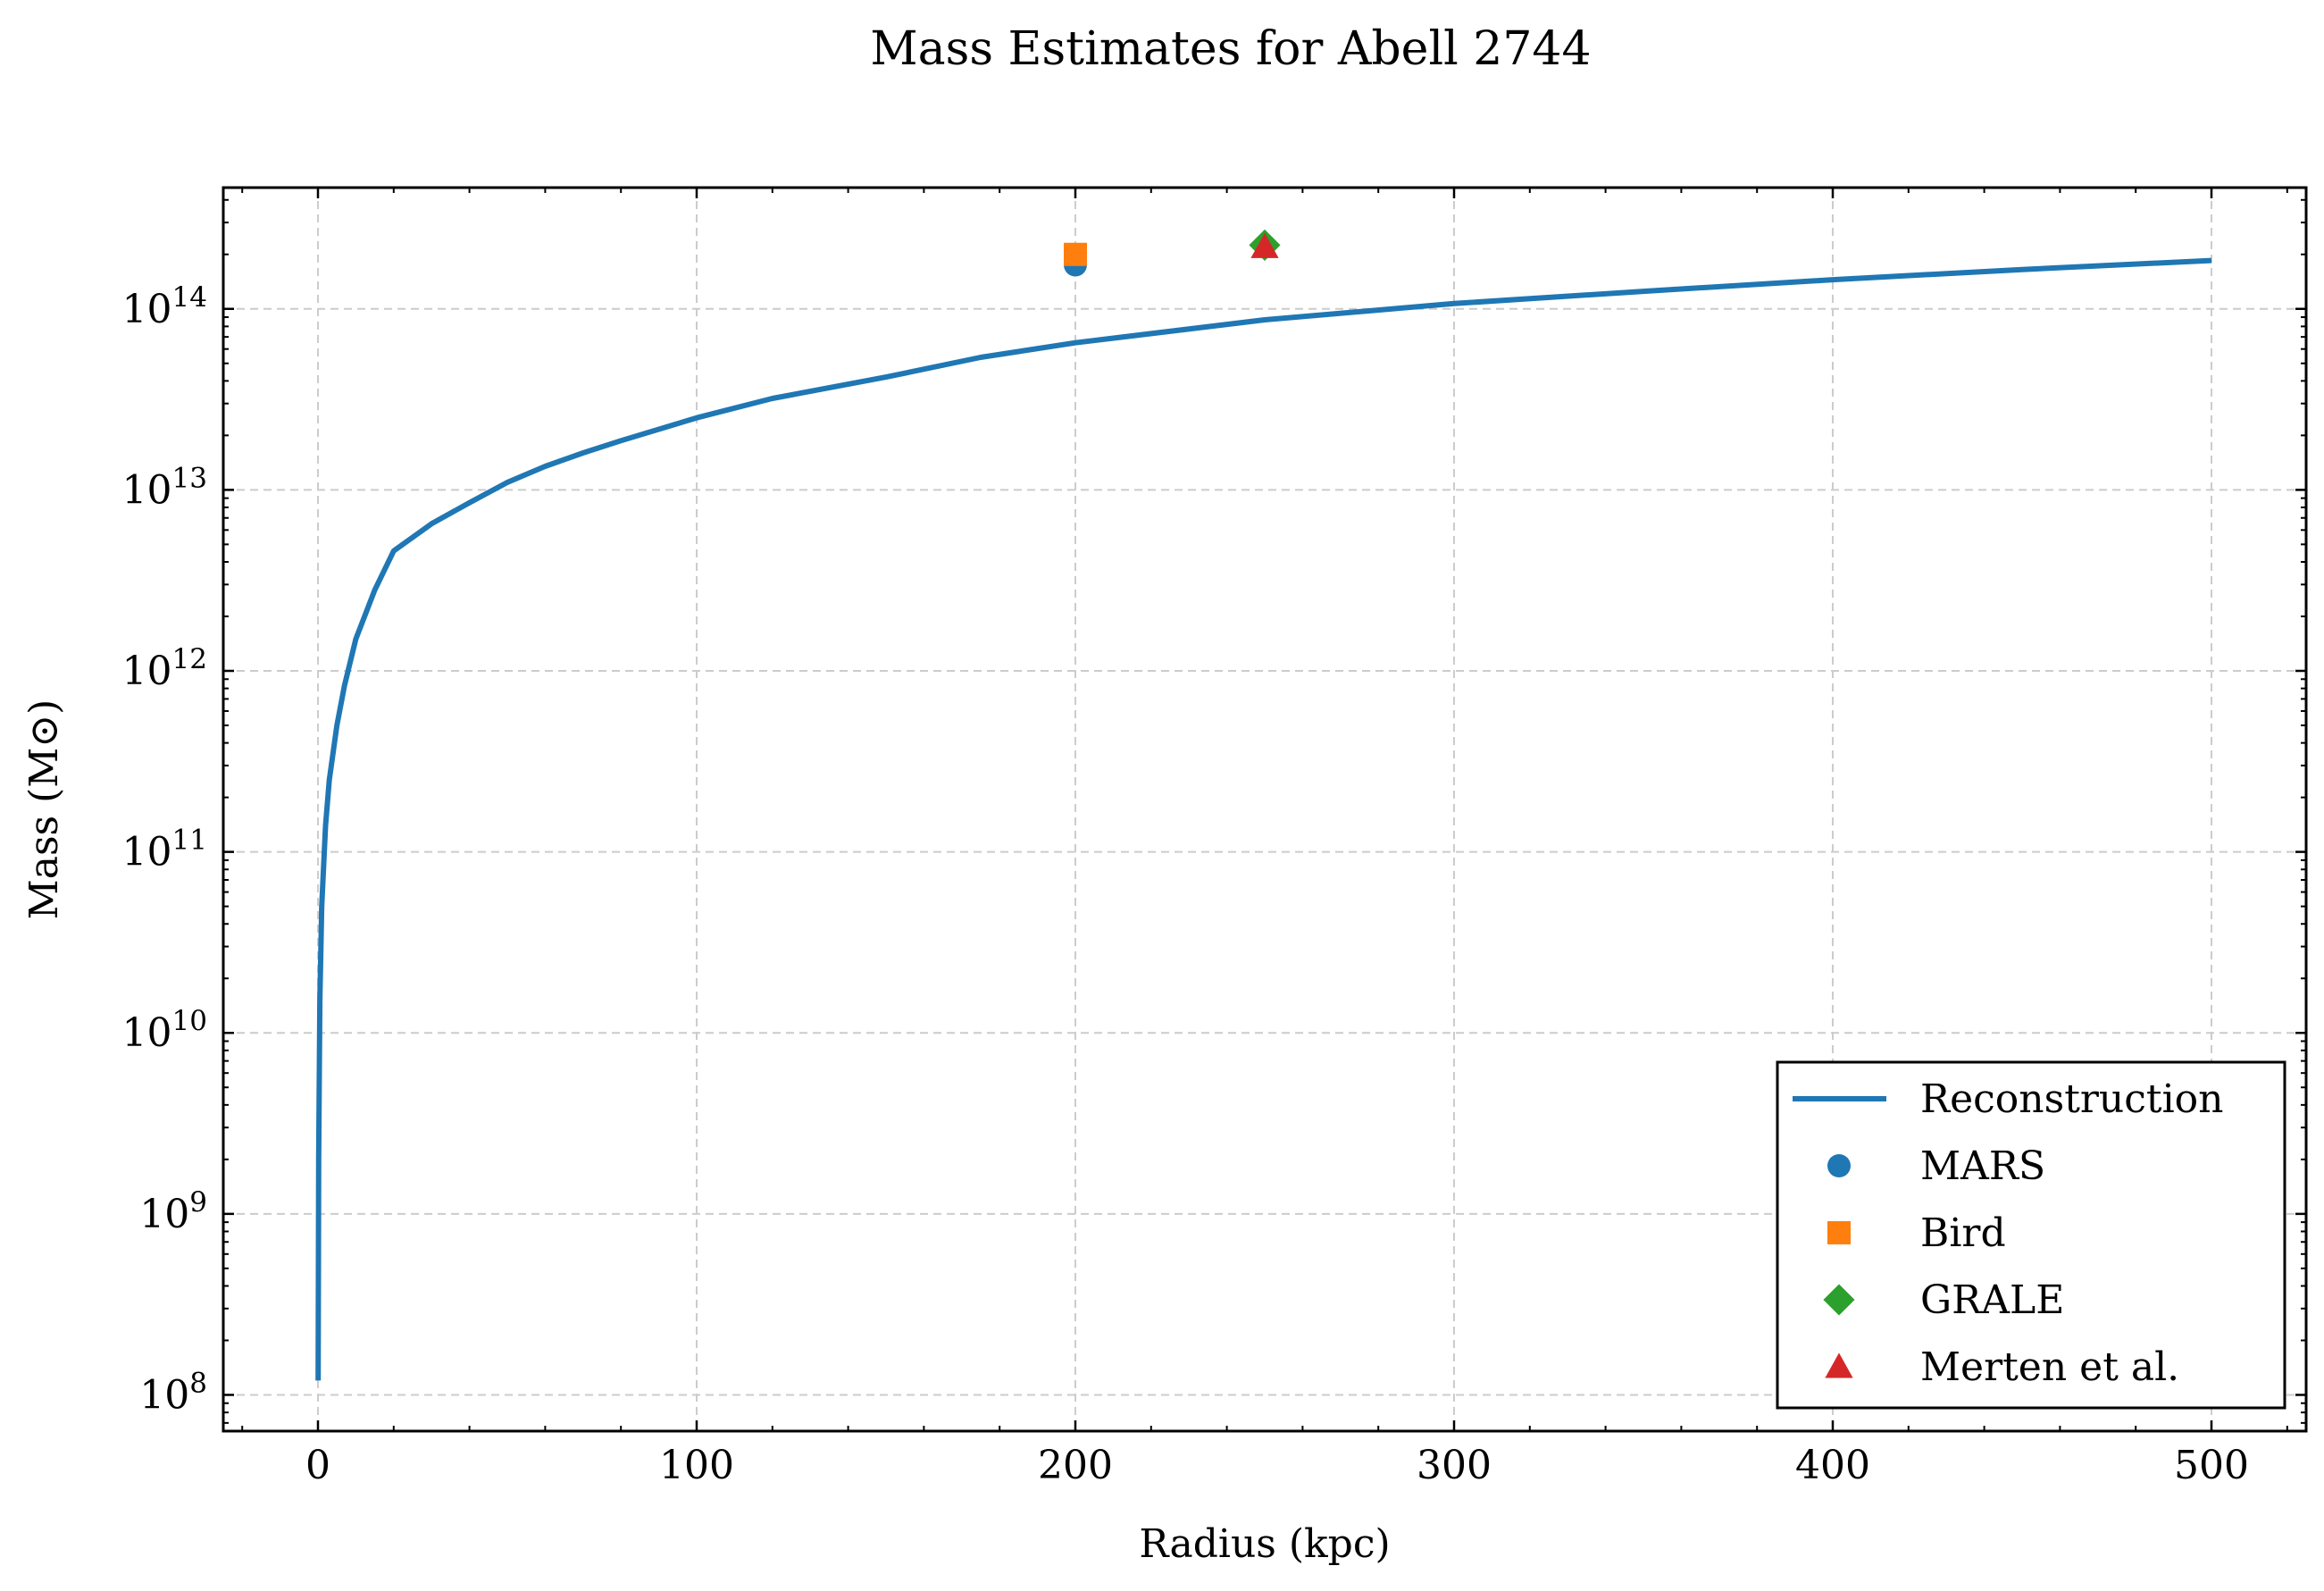  What do you see at coordinates (2211, 1465) in the screenshot?
I see `x-tick-label: 500` at bounding box center [2211, 1465].